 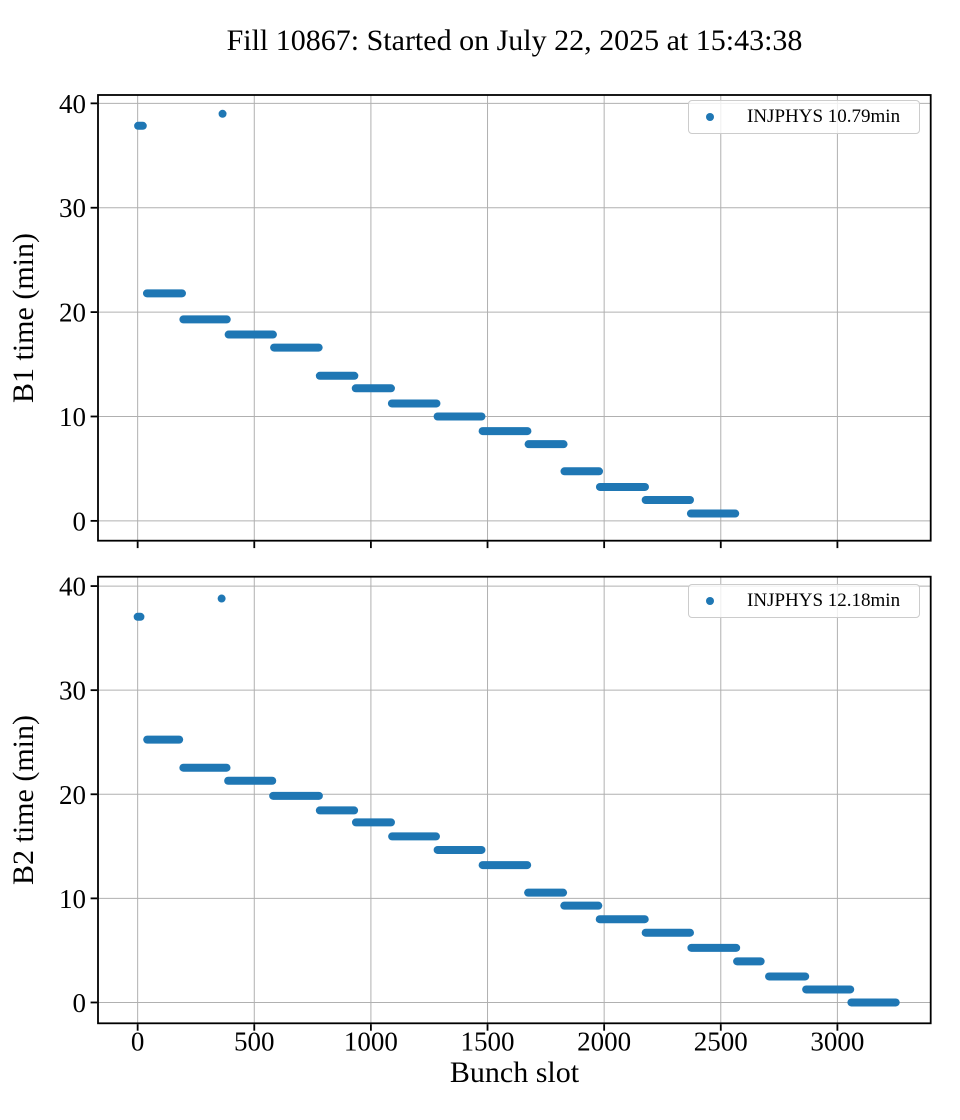 What do you see at coordinates (488, 1041) in the screenshot?
I see `x-tick-label: 1500` at bounding box center [488, 1041].